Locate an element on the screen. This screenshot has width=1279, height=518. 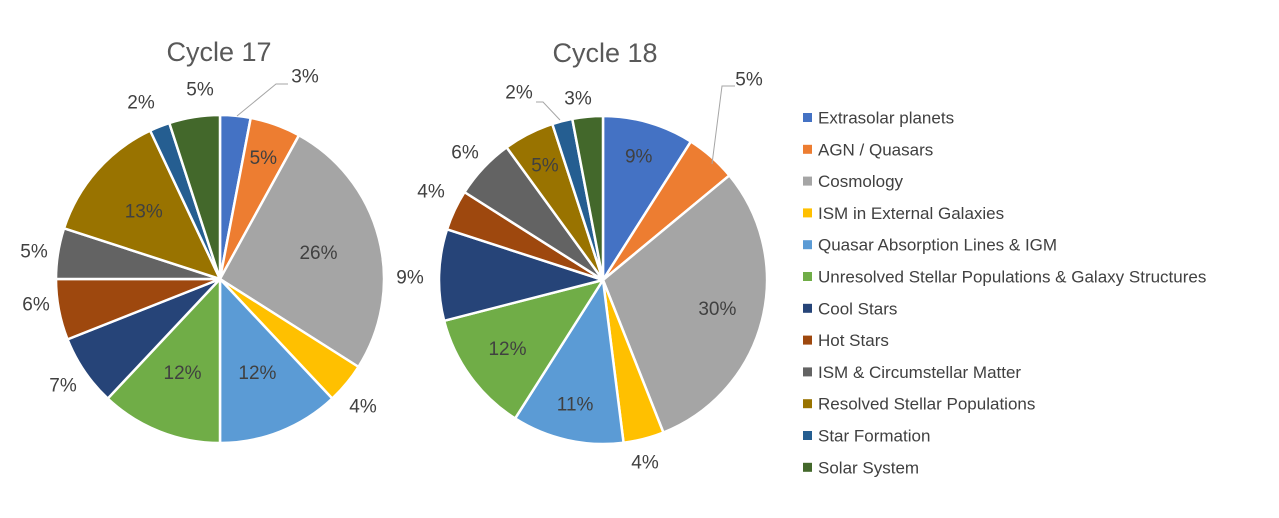
legend-label: AGN / Quasars is located at coordinates (875, 149).